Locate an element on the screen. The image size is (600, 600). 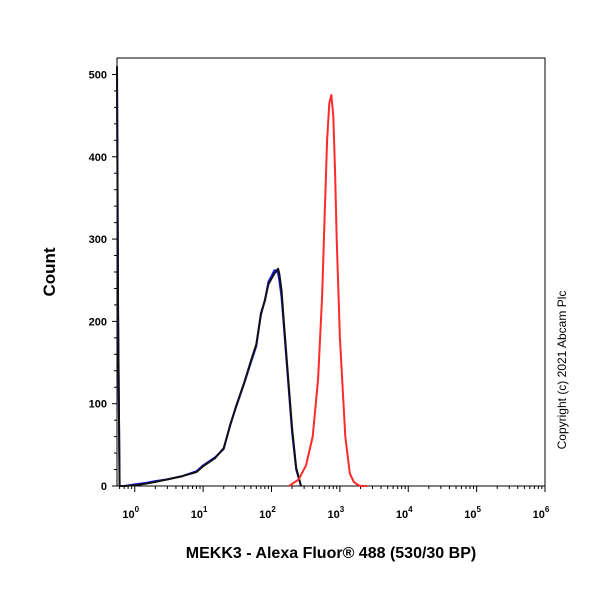
y-tick-label: 400 is located at coordinates (98, 158).